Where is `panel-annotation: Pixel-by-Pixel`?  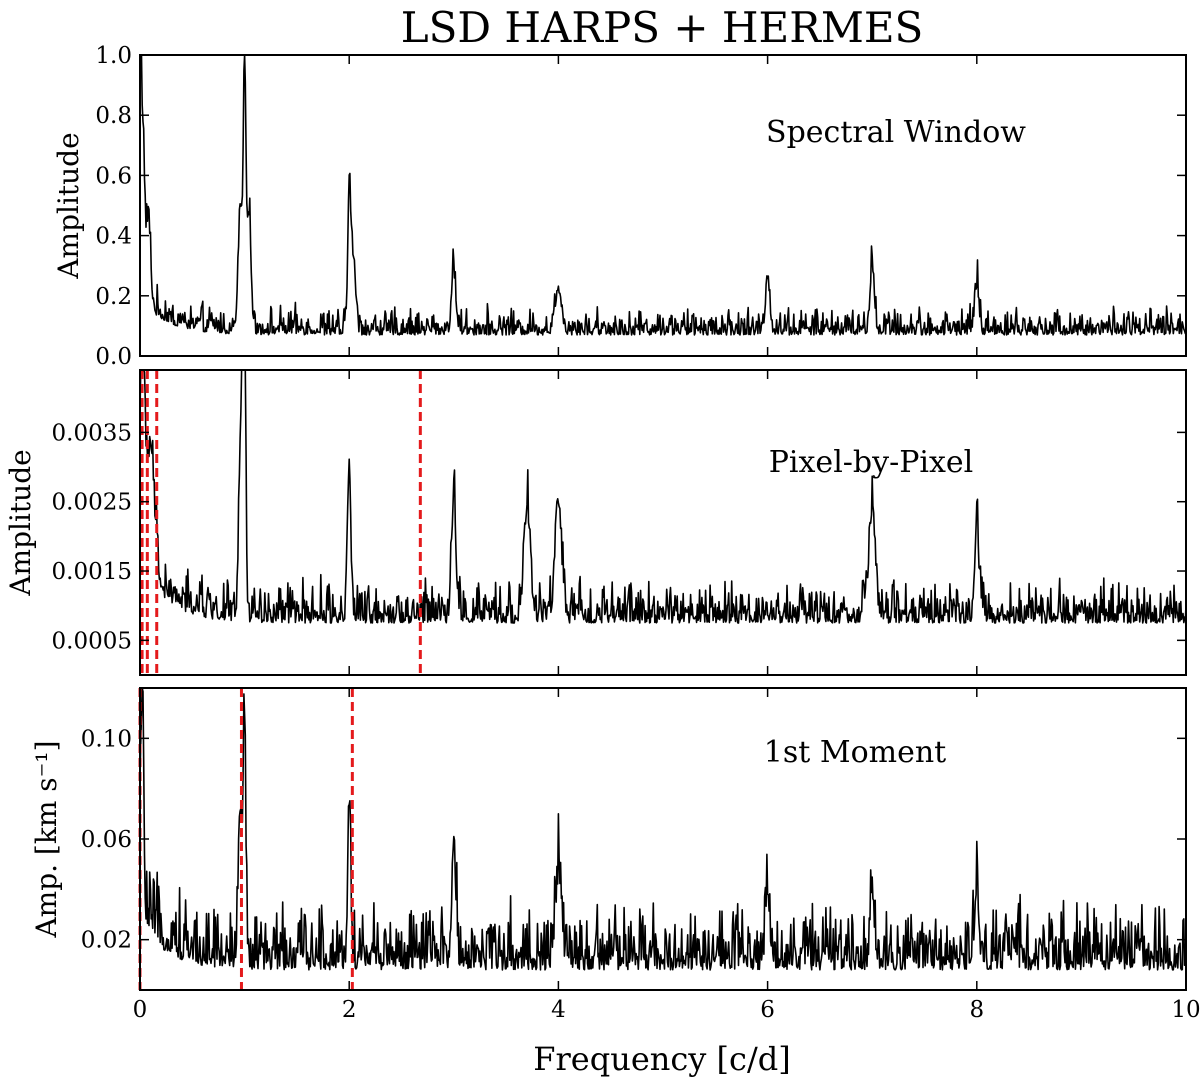
panel-annotation: Pixel-by-Pixel is located at coordinates (871, 462).